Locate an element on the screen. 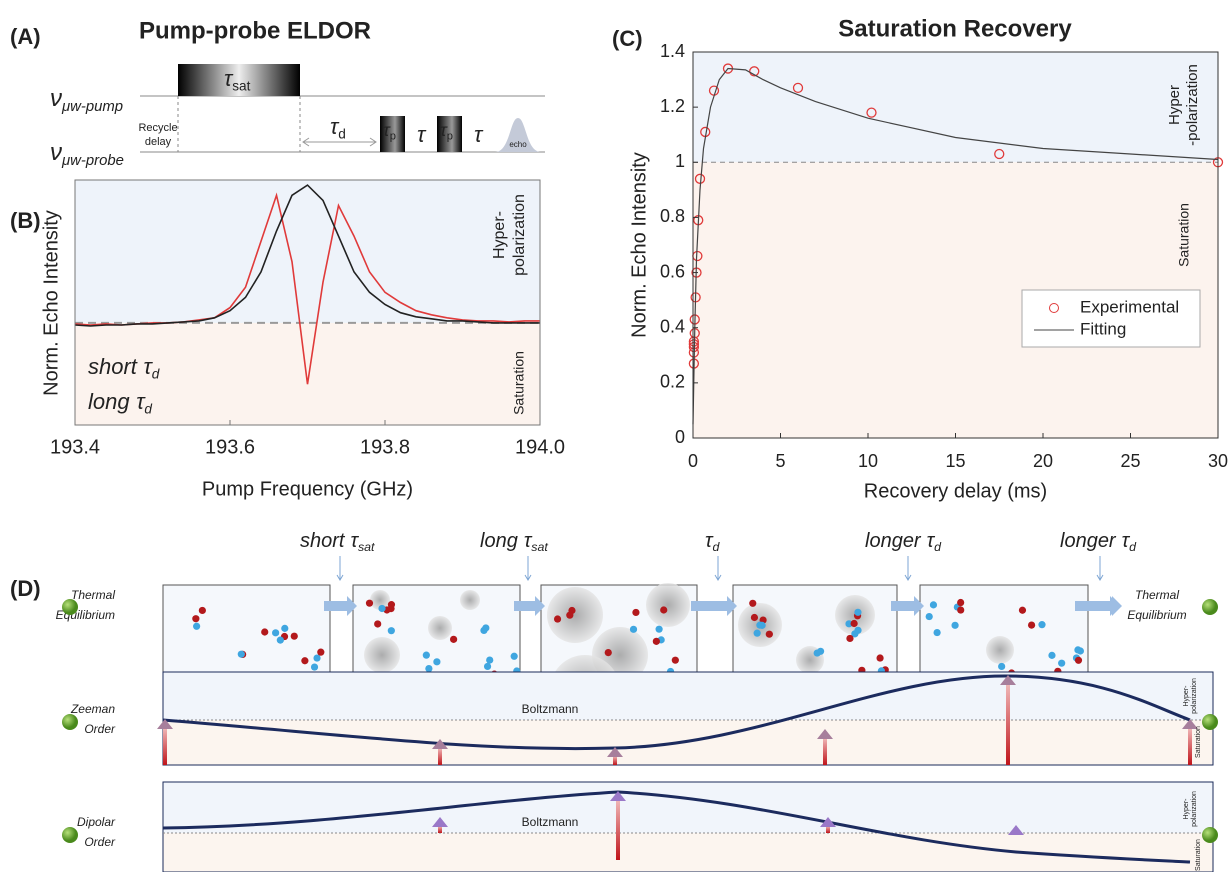  label: long τd is located at coordinates (120, 402).